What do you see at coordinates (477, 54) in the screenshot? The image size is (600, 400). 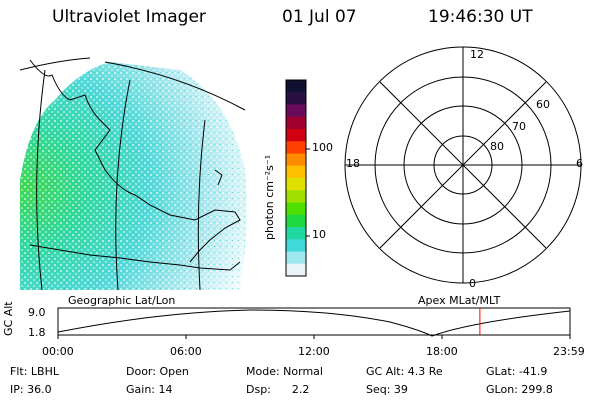 I see `mlt-label-12: 12` at bounding box center [477, 54].